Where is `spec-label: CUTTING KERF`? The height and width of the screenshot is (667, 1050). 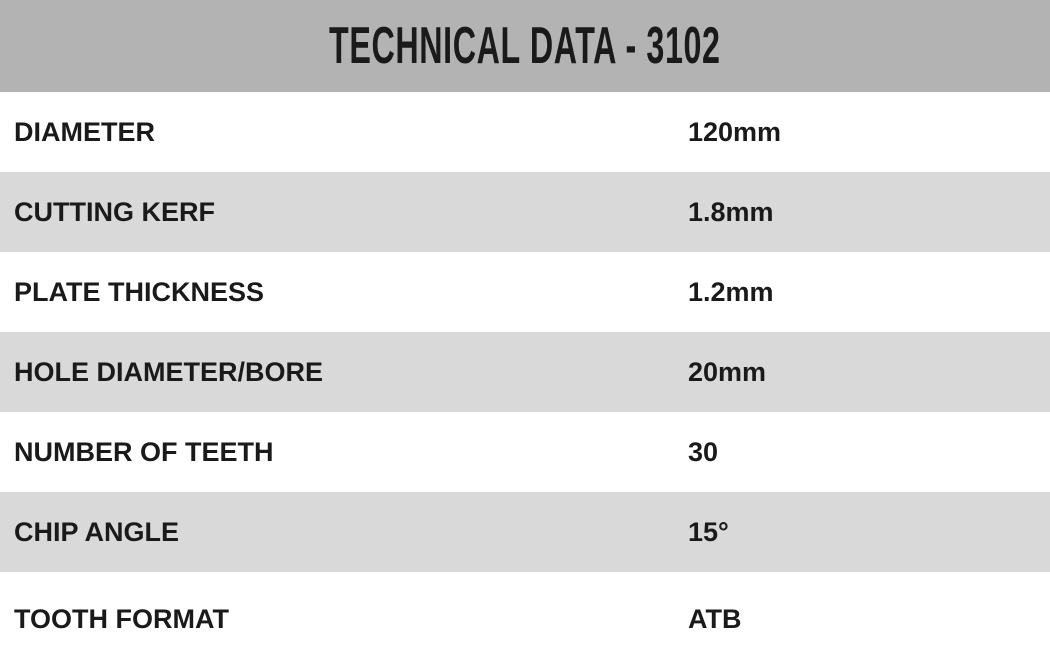
spec-label: CUTTING KERF is located at coordinates (114, 211).